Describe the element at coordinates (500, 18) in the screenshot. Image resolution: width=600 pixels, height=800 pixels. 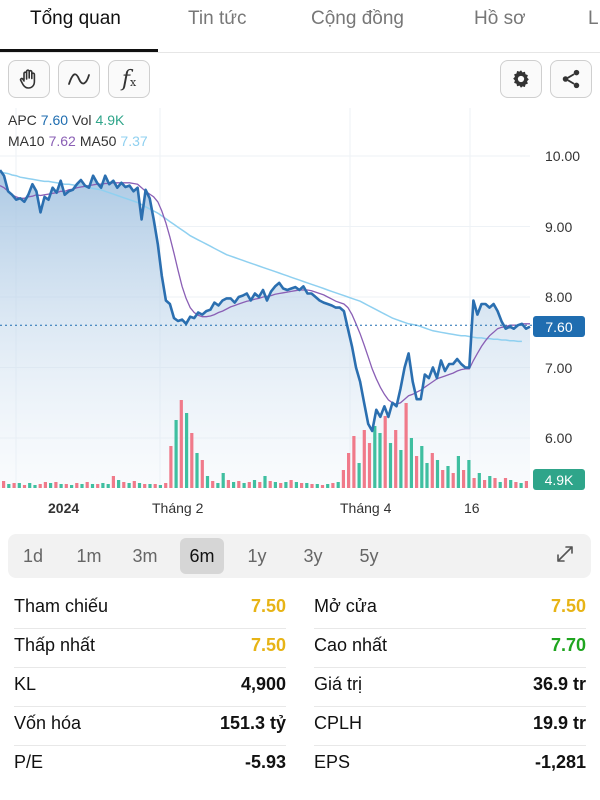
I see `tab-profile: Hồ sơ` at that location.